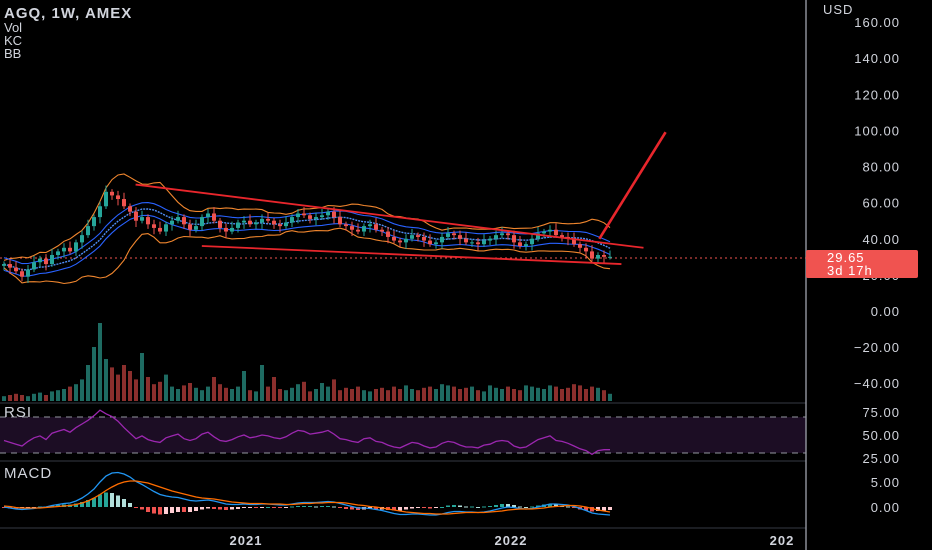  I want to click on symbol-title: AGQ, 1W, AMEX, so click(68, 13).